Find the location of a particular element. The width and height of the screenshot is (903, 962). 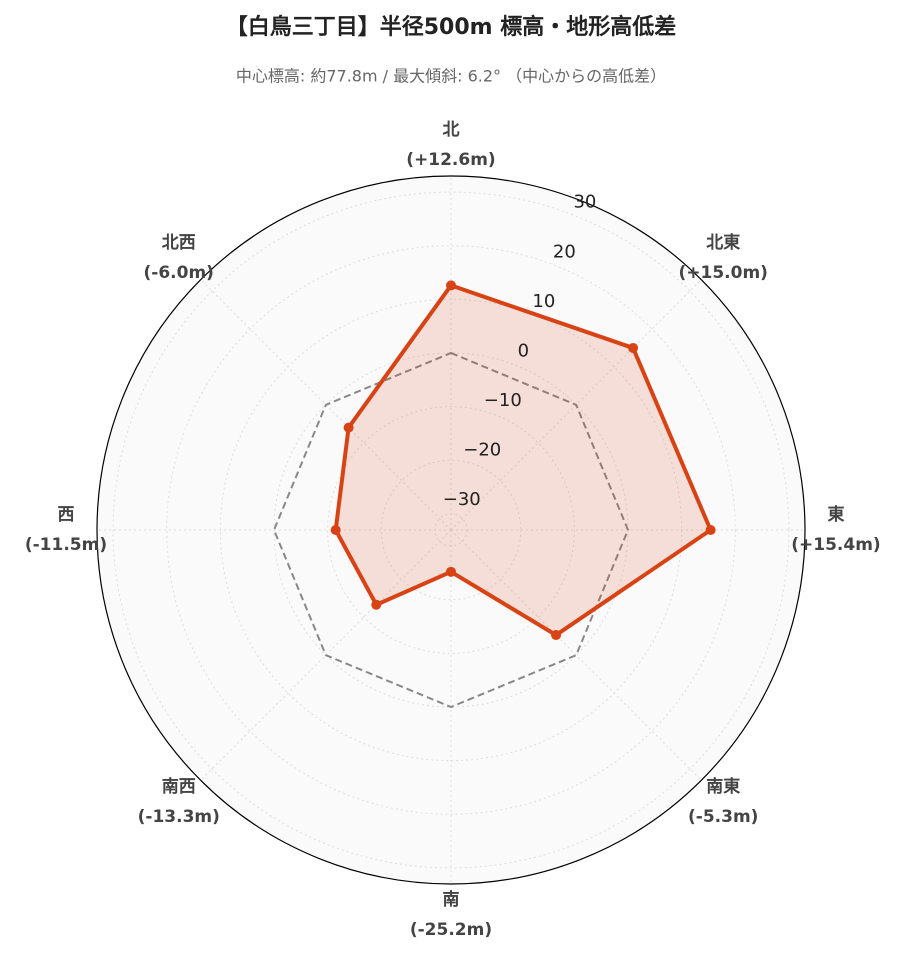

reference-line is located at coordinates (451, 530).